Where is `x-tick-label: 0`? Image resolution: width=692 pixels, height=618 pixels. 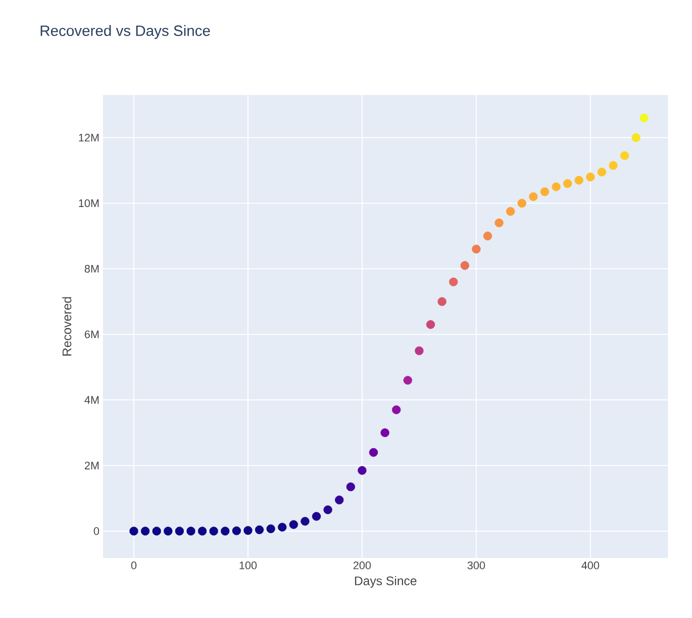 x-tick-label: 0 is located at coordinates (133, 566).